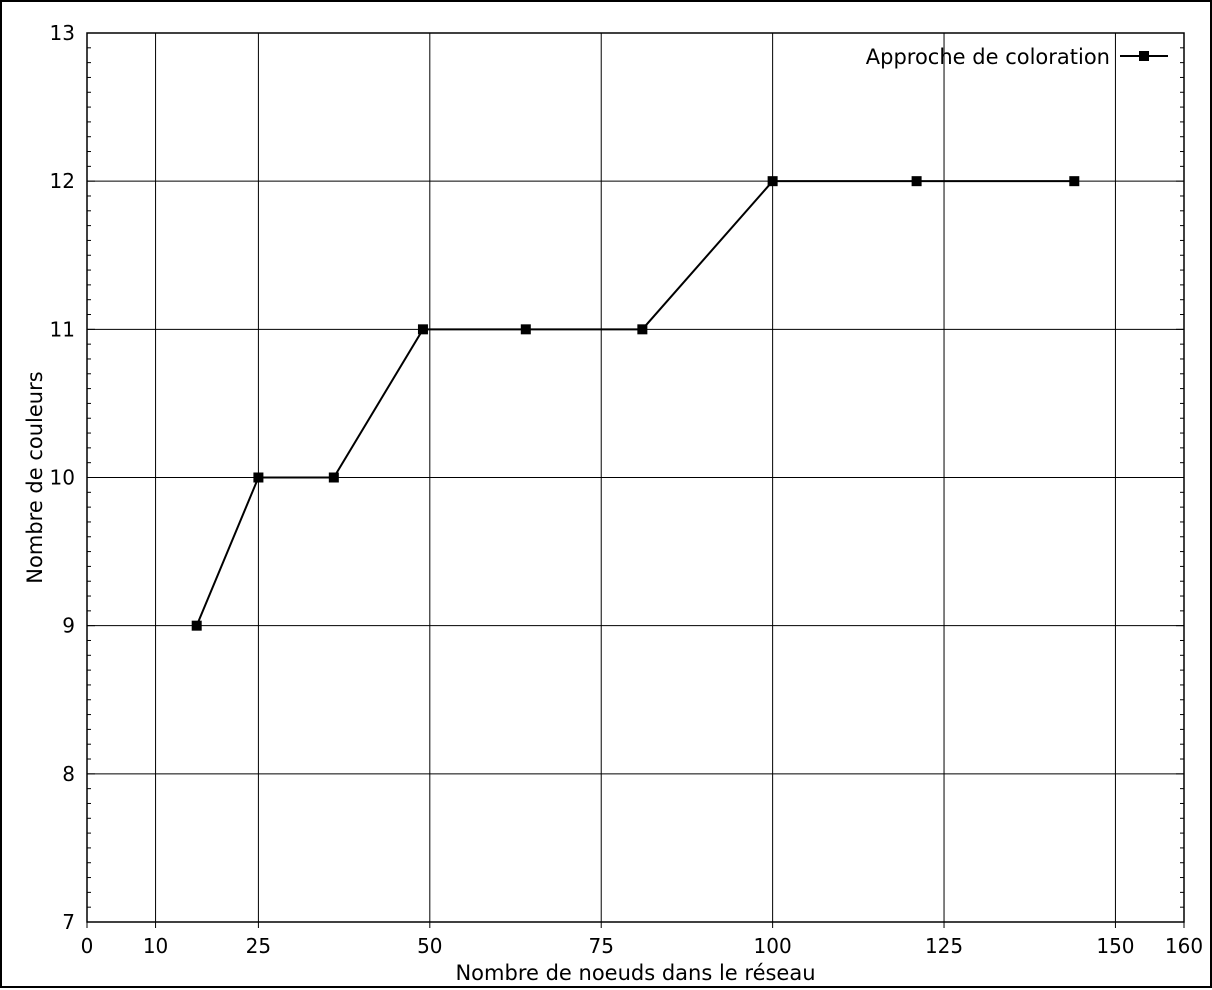  What do you see at coordinates (258, 946) in the screenshot?
I see `x-tick-label: 25` at bounding box center [258, 946].